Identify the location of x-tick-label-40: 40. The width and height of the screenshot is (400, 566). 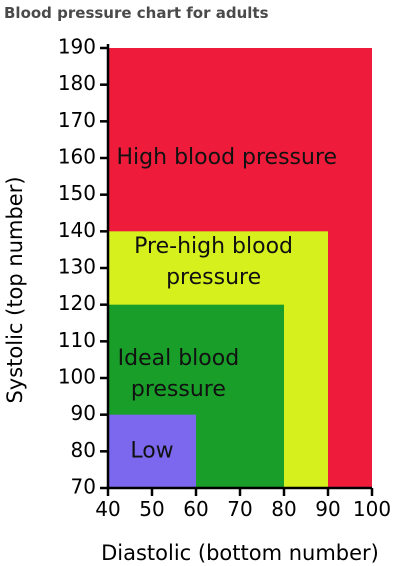
(107, 509).